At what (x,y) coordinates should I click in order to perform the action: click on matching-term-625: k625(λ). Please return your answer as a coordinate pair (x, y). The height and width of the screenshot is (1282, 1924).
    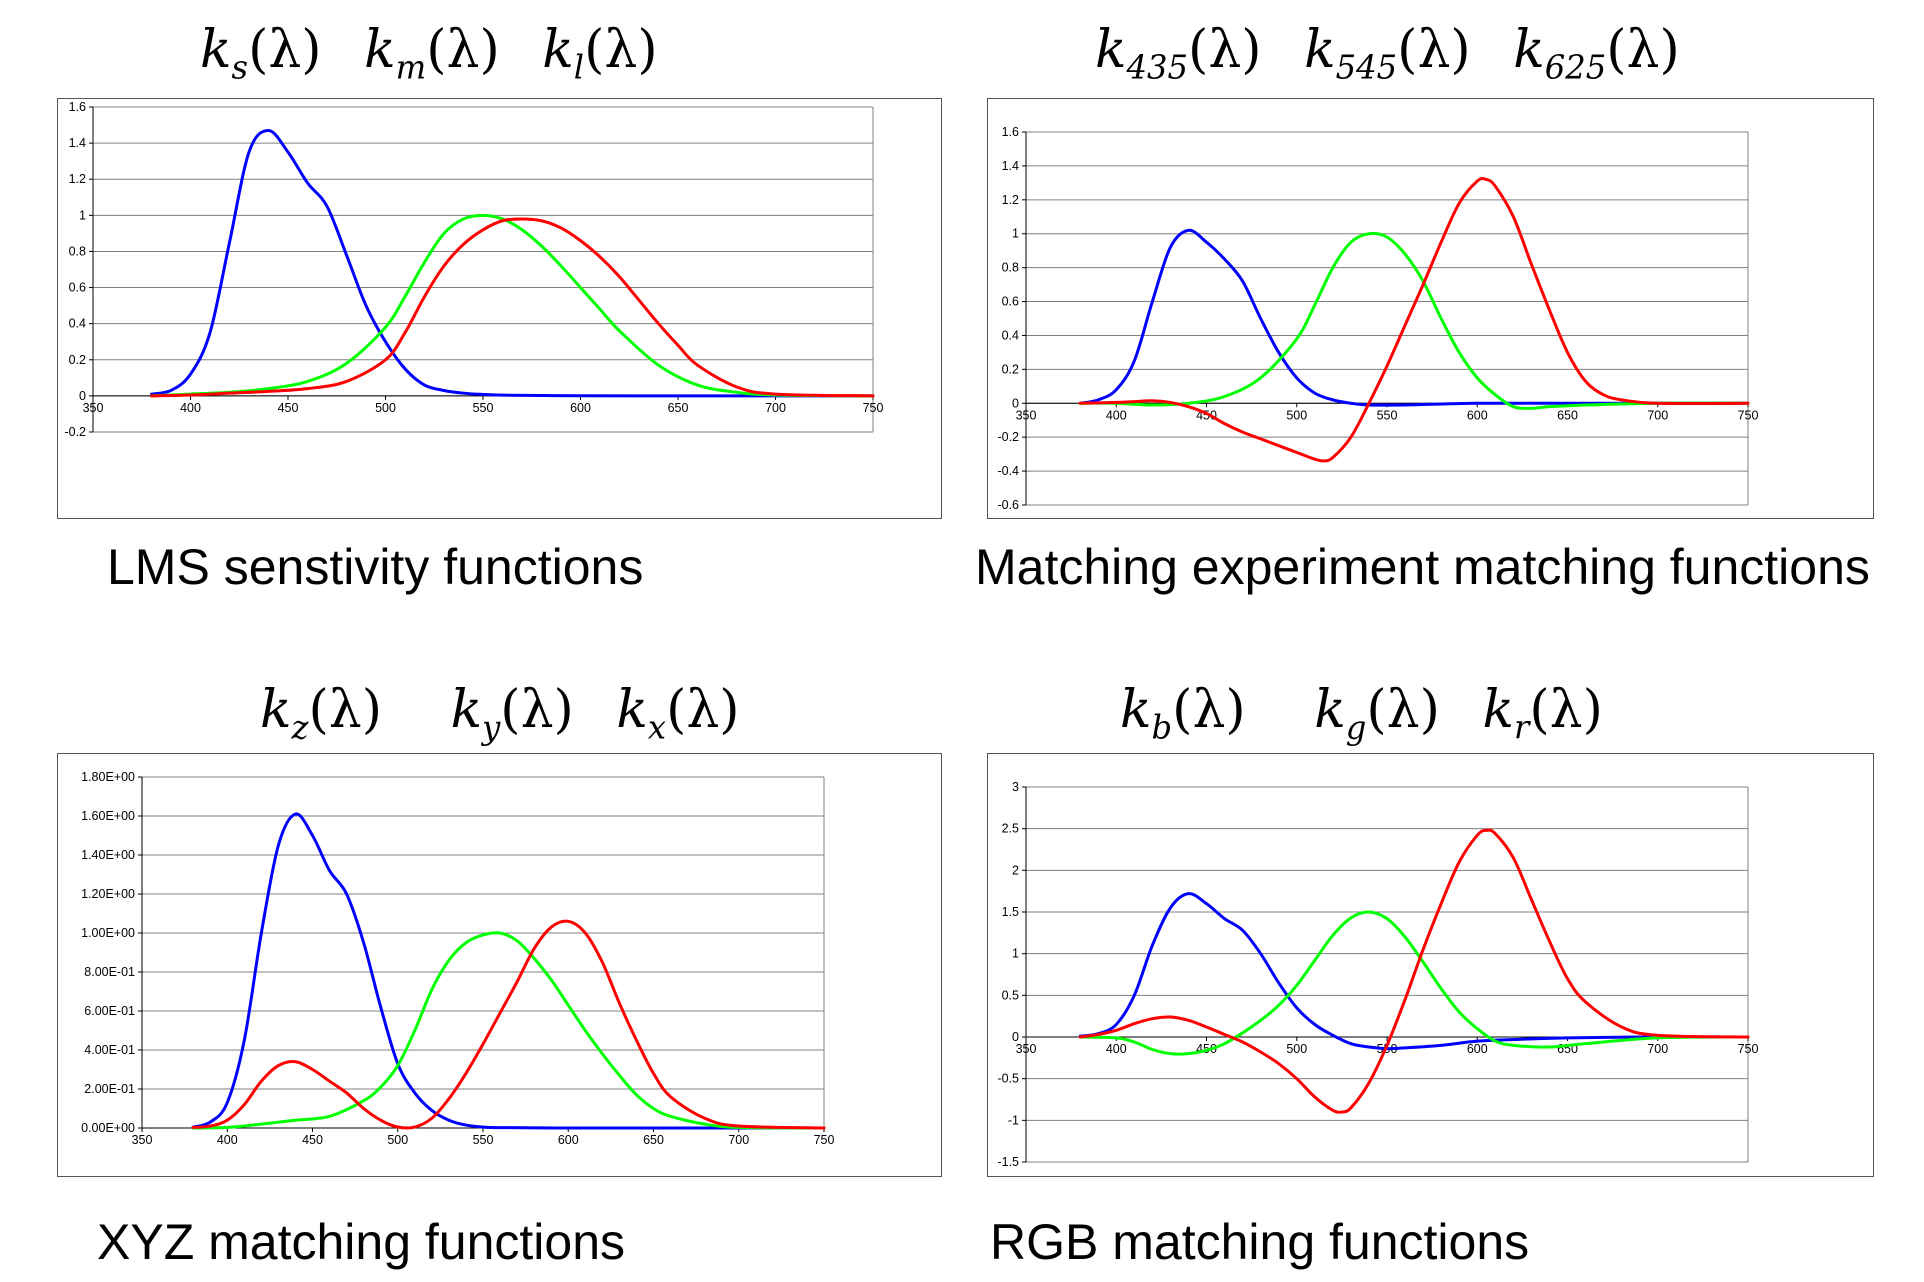
    Looking at the image, I should click on (1596, 53).